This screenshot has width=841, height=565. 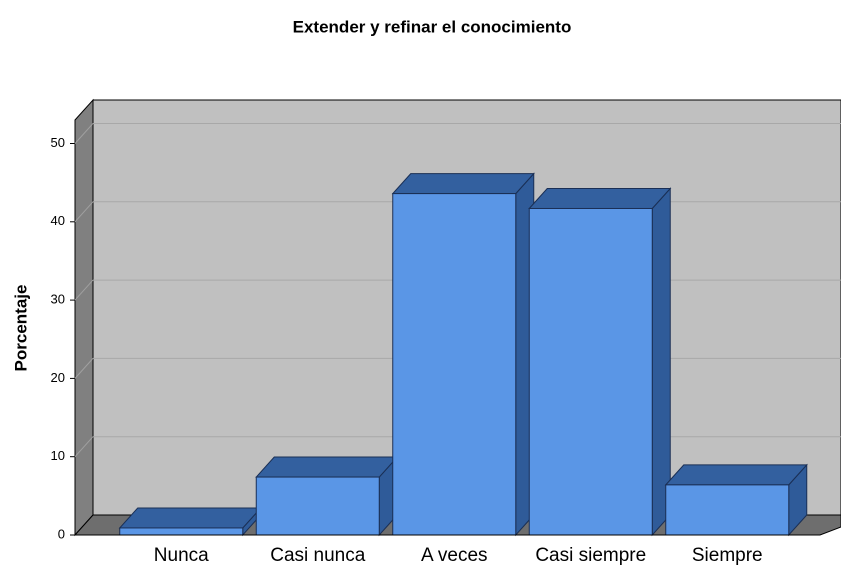 I want to click on x-tick-label: Nunca, so click(x=181, y=555).